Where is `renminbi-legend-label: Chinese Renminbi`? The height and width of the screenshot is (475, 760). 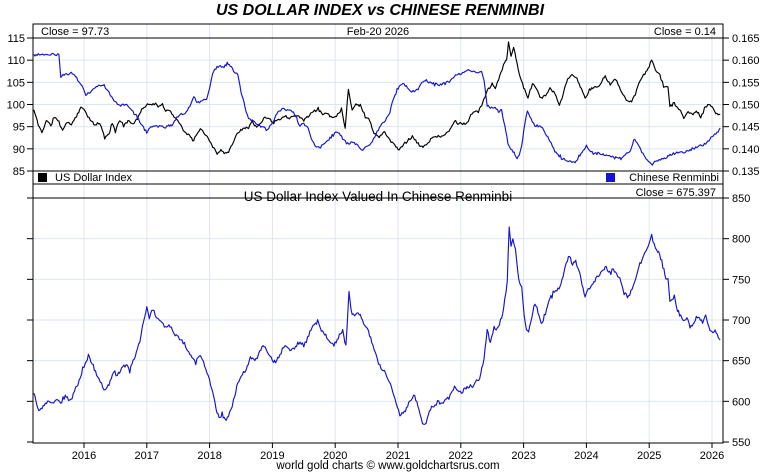 renminbi-legend-label: Chinese Renminbi is located at coordinates (674, 178).